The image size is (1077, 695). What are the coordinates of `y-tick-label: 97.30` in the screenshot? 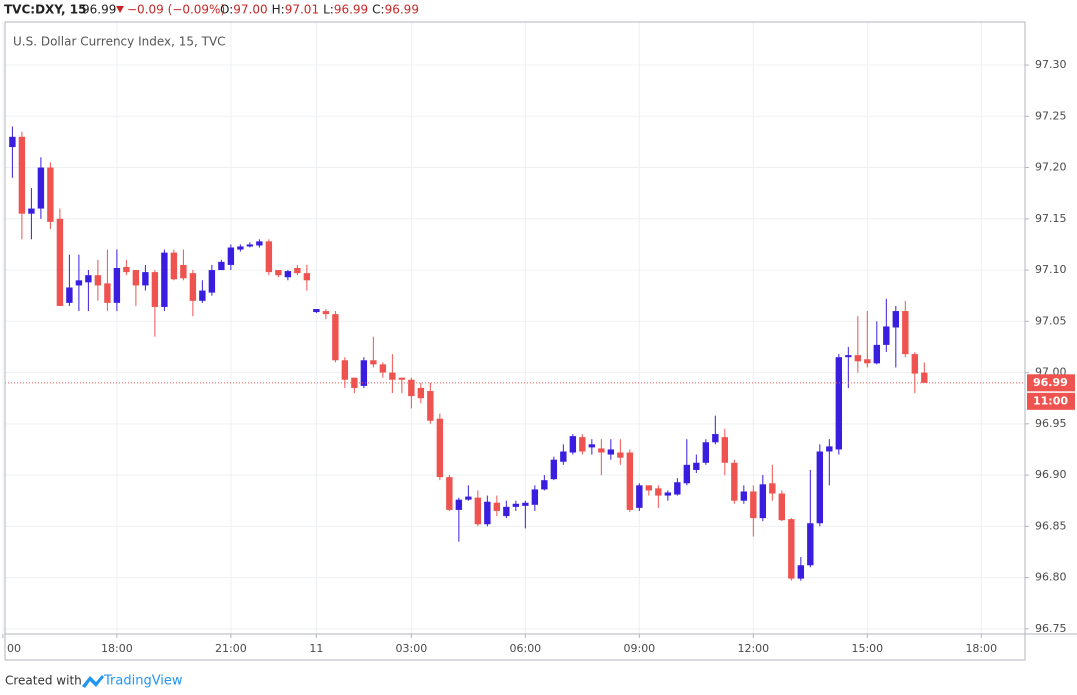 It's located at (1051, 64).